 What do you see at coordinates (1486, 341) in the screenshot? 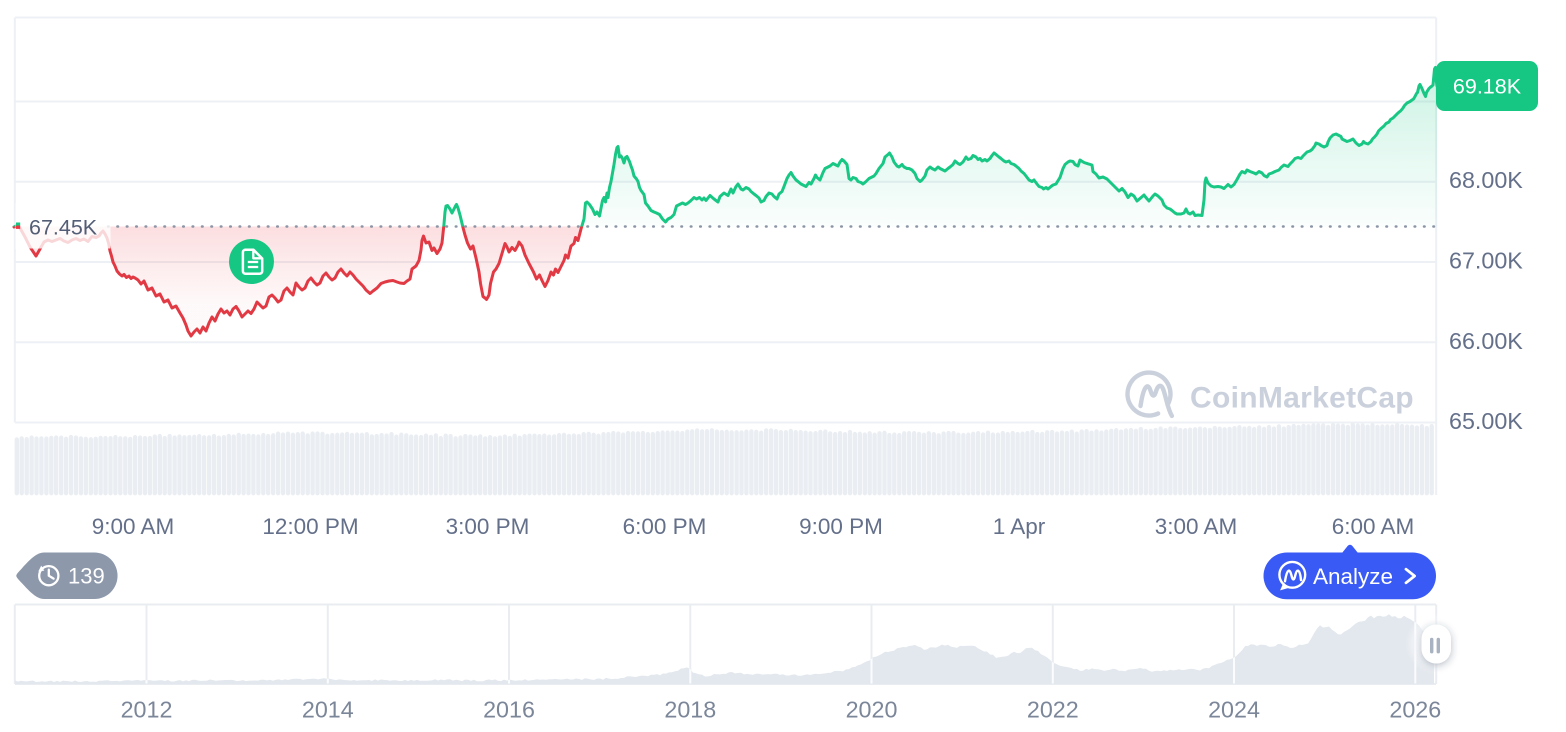
I see `svg-text: 66.00K` at bounding box center [1486, 341].